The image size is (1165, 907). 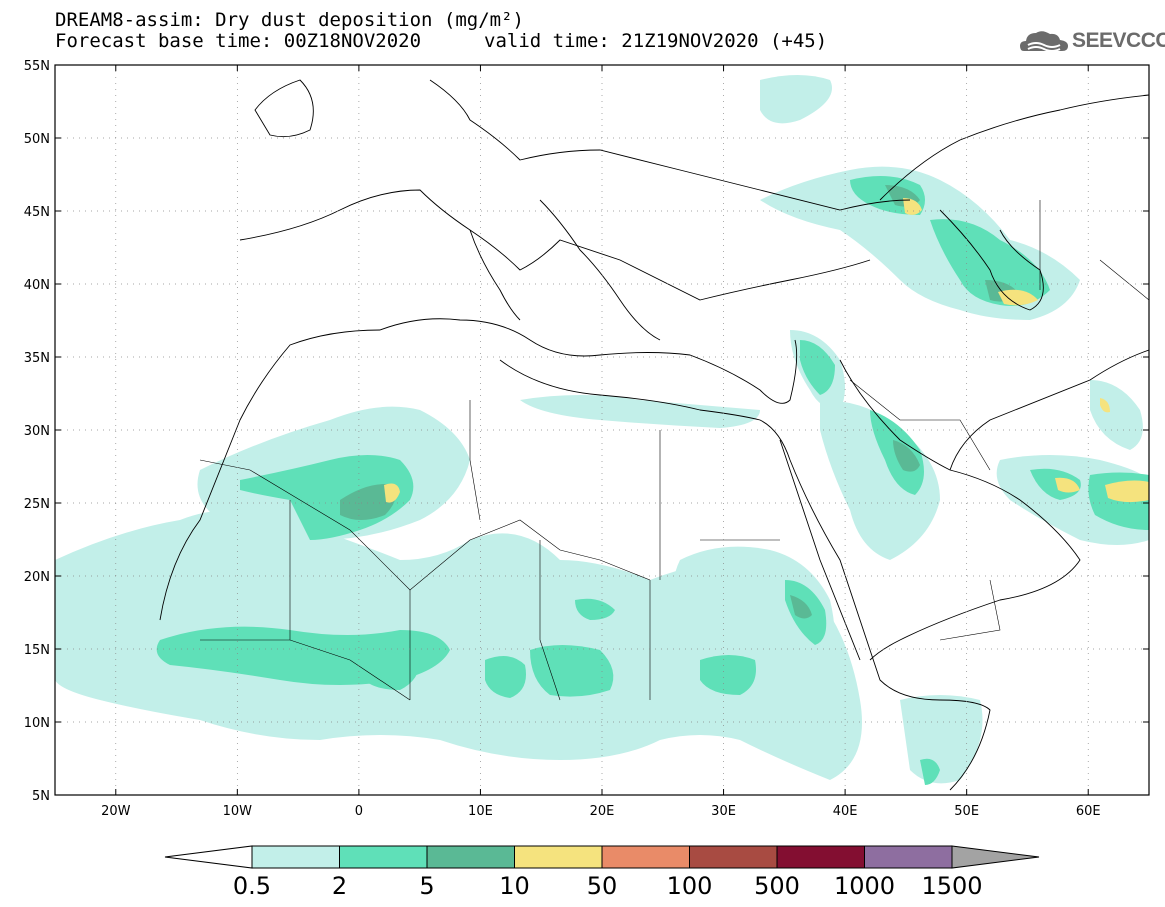 I want to click on lon-tick-label: 40E, so click(x=845, y=811).